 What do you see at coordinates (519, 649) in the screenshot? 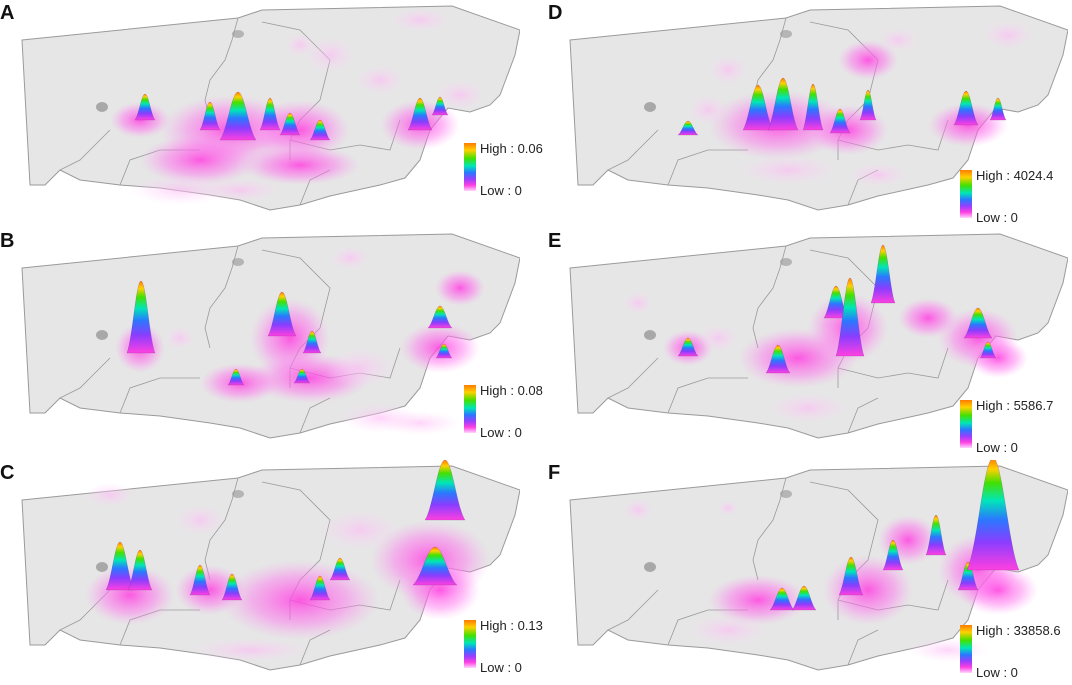
I see `legend-c: High : 0.13 Low : 0` at bounding box center [519, 649].